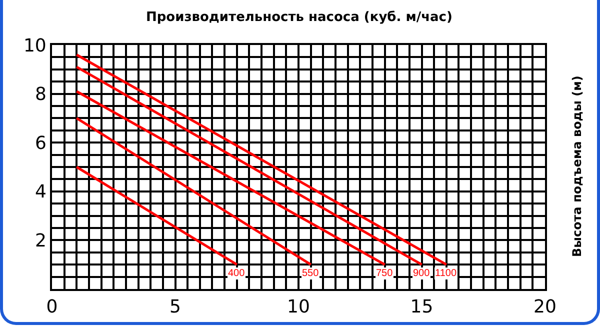 This screenshot has width=600, height=328. What do you see at coordinates (40, 241) in the screenshot?
I see `y-tick-label: 2` at bounding box center [40, 241].